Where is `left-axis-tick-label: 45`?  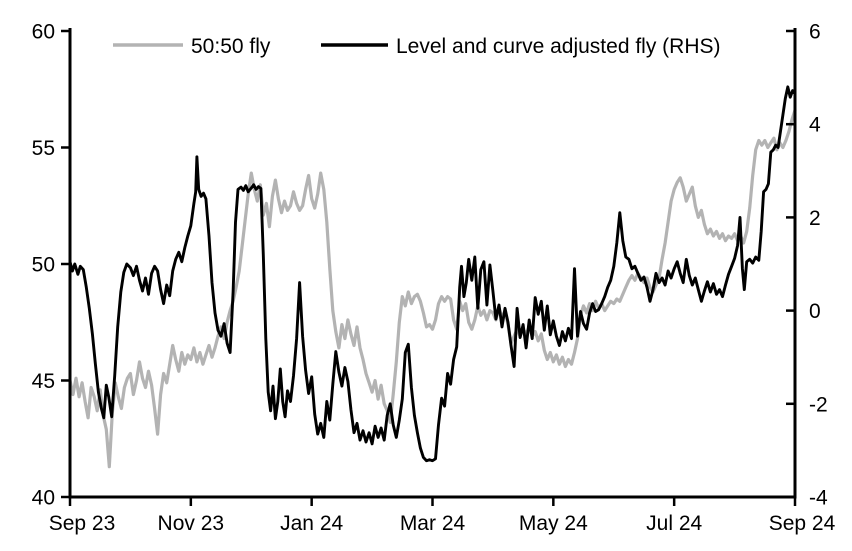 left-axis-tick-label: 45 is located at coordinates (43, 381).